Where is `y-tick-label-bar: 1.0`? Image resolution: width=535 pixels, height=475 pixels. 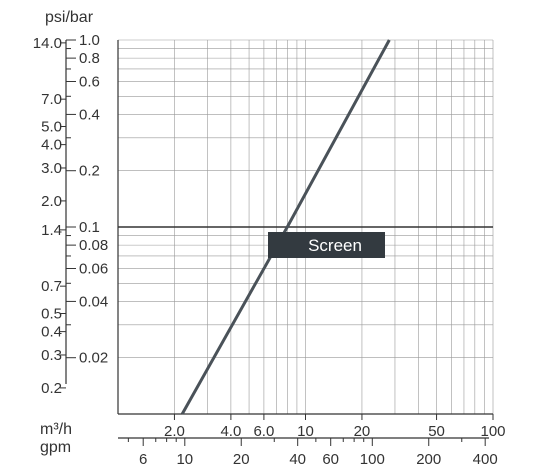 y-tick-label-bar: 1.0 is located at coordinates (89, 40).